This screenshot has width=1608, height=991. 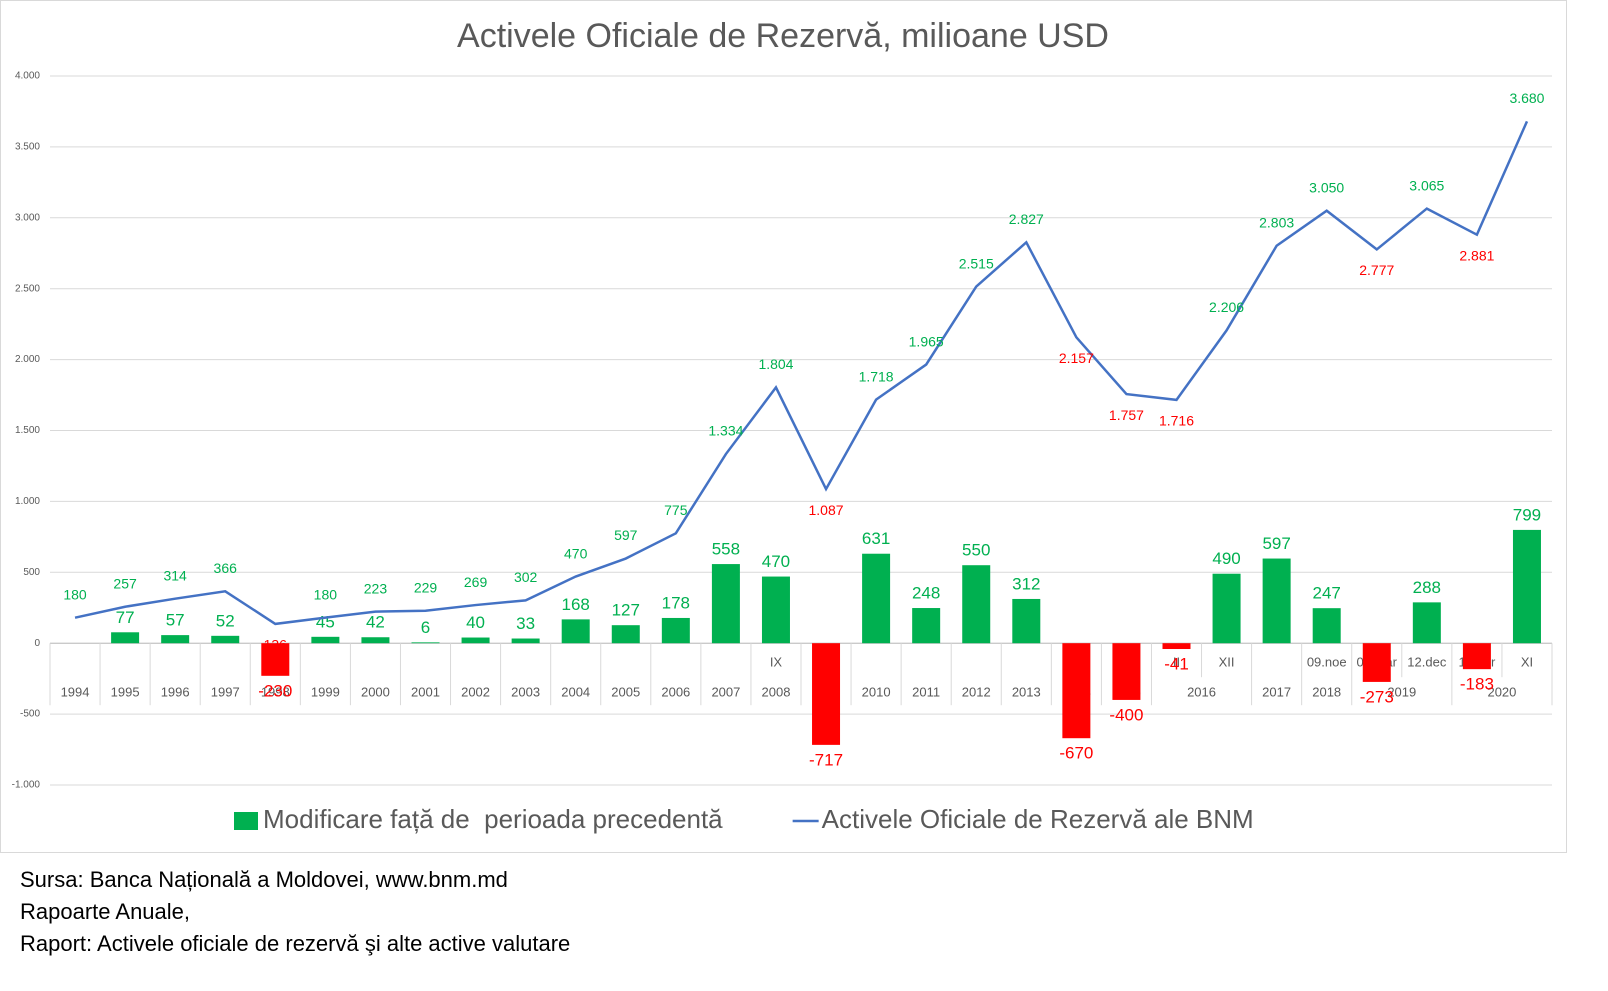 What do you see at coordinates (775, 364) in the screenshot?
I see `line-value-label: 1.804` at bounding box center [775, 364].